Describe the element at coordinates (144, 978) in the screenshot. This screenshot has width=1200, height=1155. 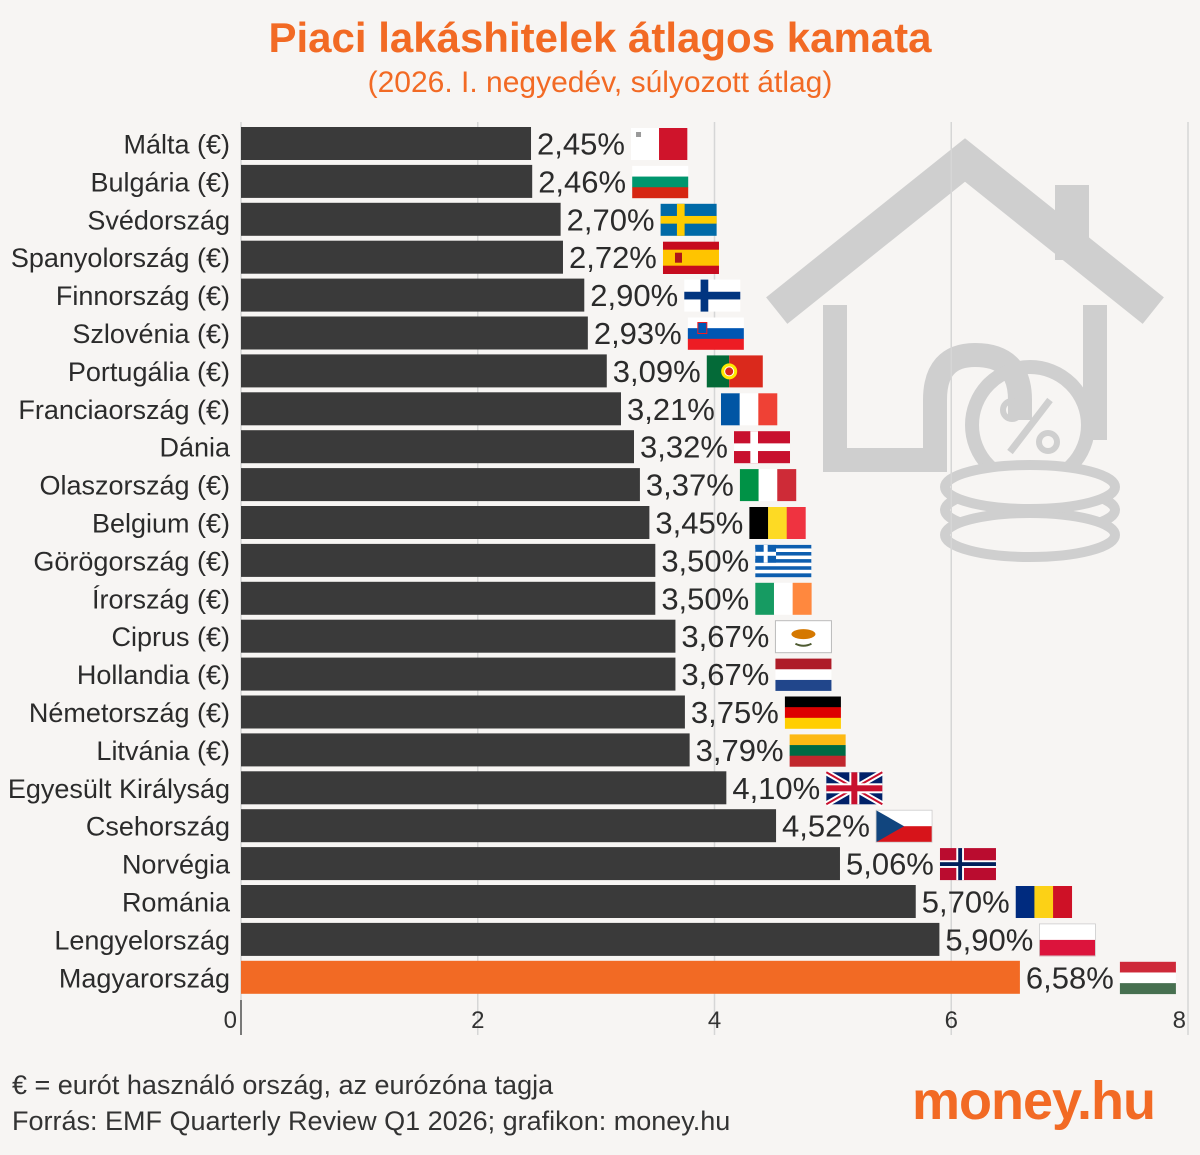
I see `category-label: Magyarország` at that location.